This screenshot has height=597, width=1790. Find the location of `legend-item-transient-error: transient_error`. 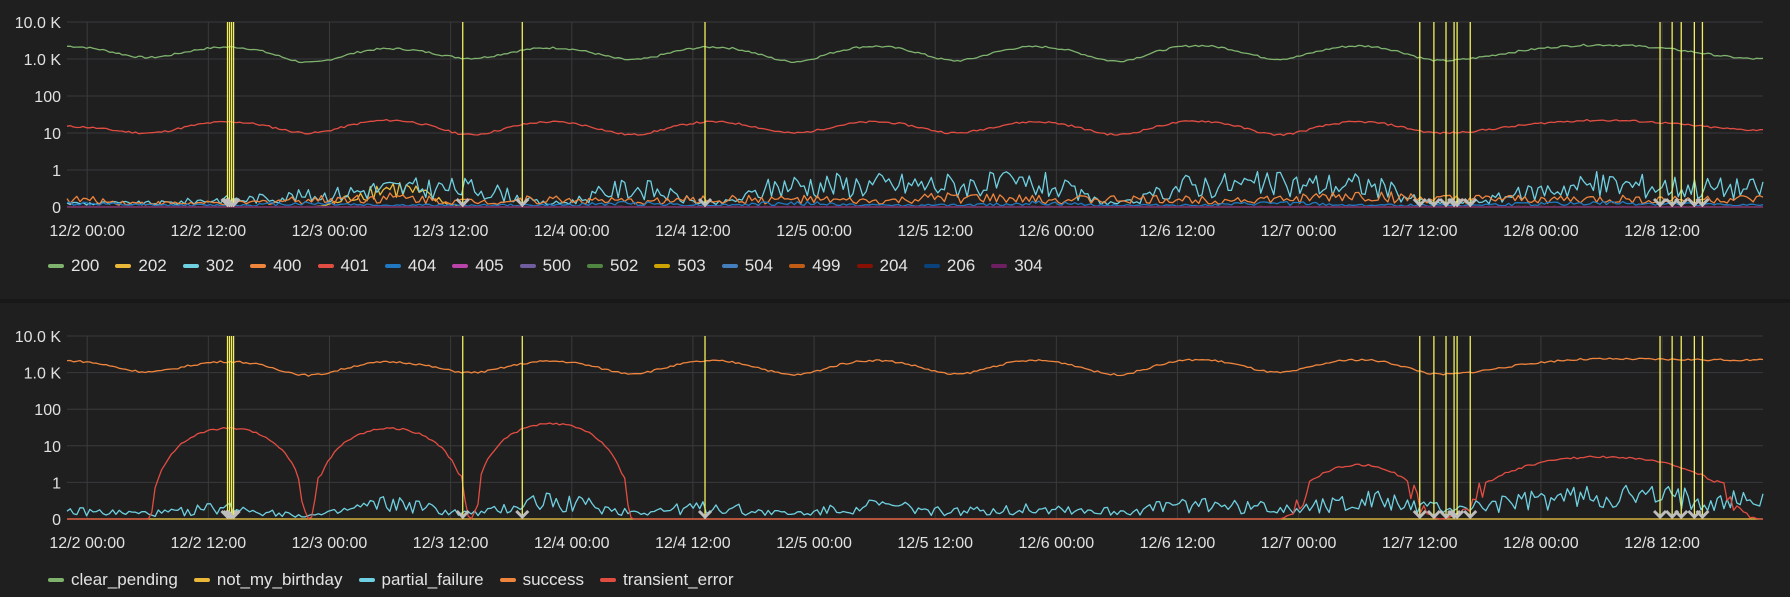

legend-item-transient-error: transient_error is located at coordinates (666, 580).